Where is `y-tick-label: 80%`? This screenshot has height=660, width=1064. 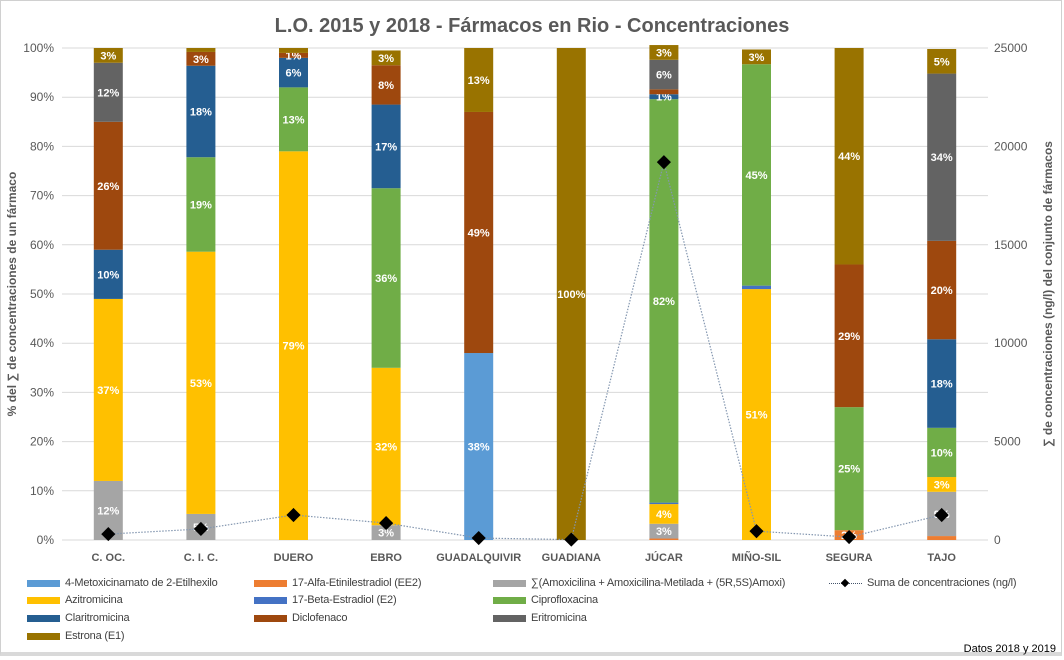
y-tick-label: 80% is located at coordinates (42, 146).